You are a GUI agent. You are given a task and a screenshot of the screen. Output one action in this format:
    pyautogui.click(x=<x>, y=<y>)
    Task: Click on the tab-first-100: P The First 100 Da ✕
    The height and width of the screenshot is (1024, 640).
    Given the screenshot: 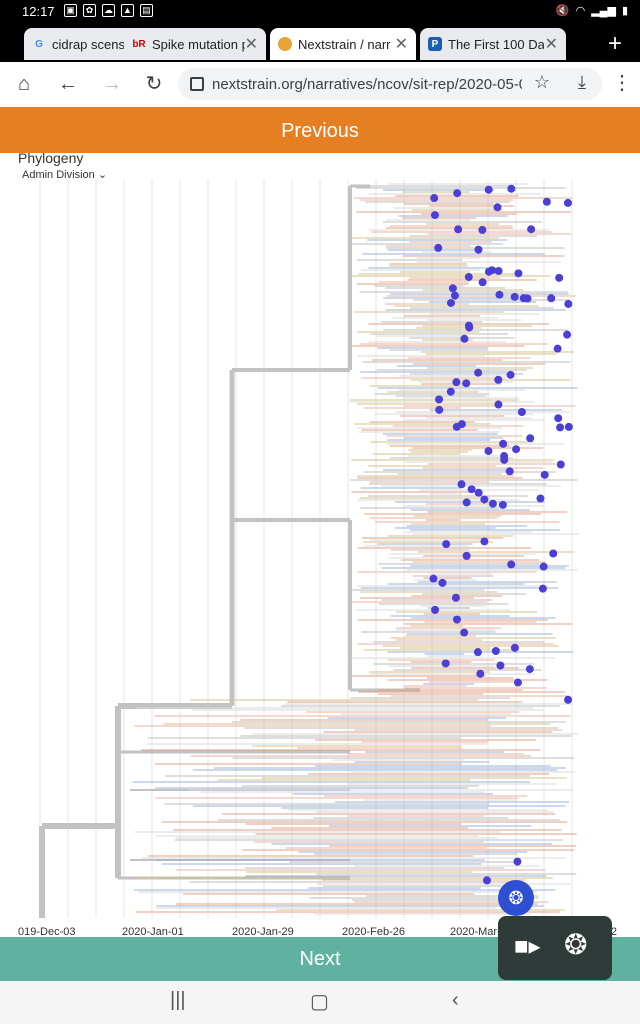 What is the action you would take?
    pyautogui.click(x=493, y=44)
    